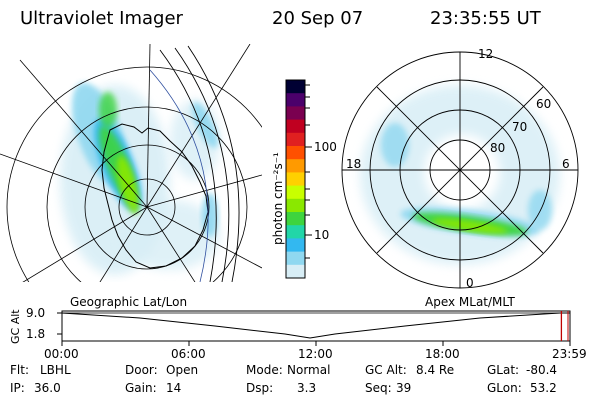 The height and width of the screenshot is (400, 600). Describe the element at coordinates (17, 388) in the screenshot. I see `ip-label: IP:` at that location.